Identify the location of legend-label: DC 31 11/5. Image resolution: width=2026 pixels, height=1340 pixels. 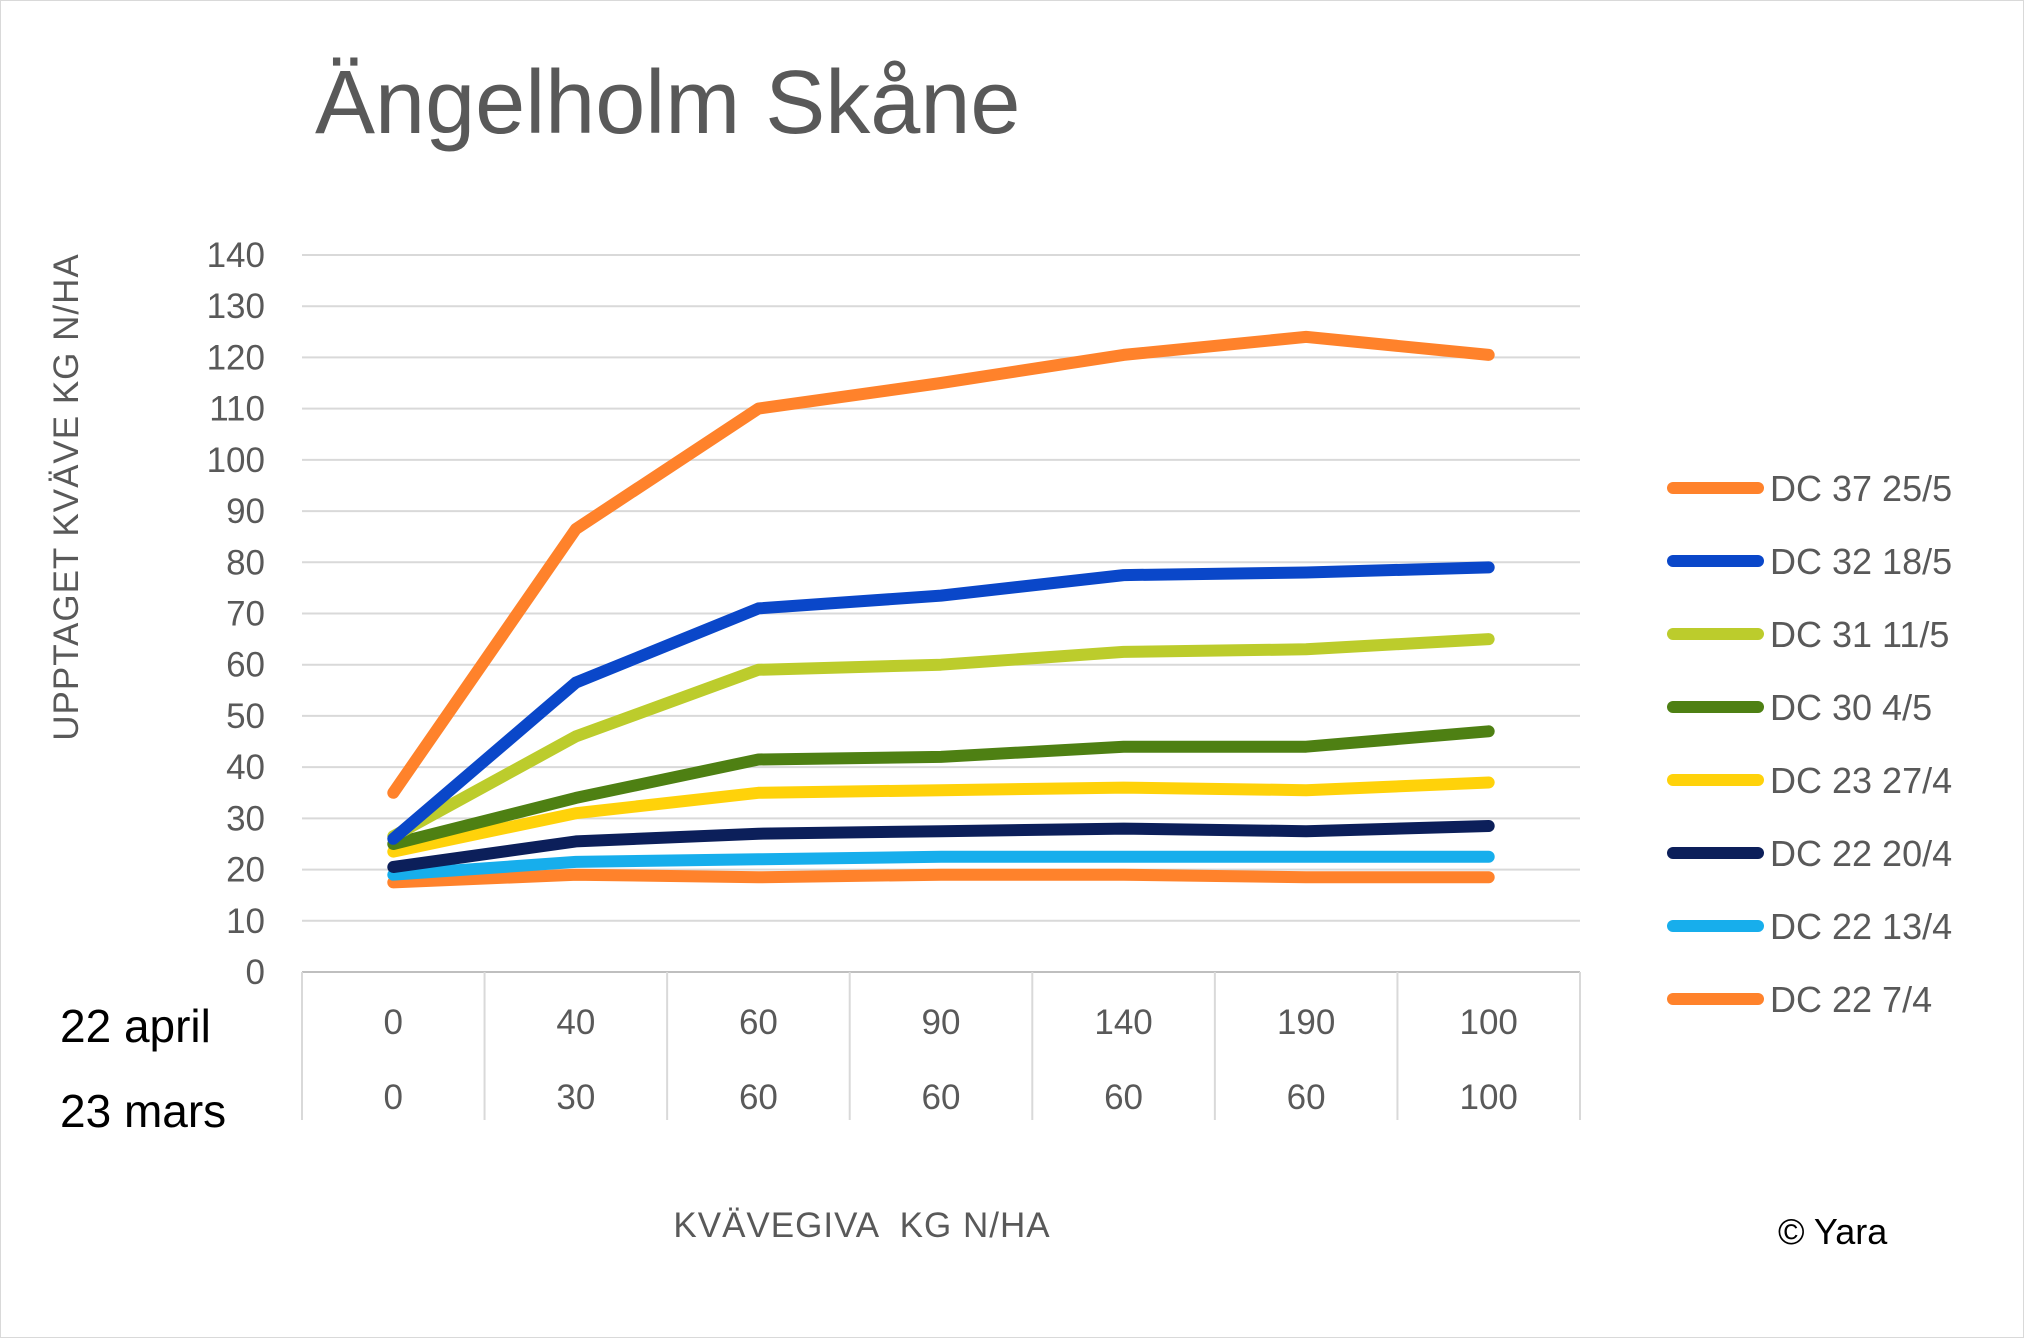
(1859, 634).